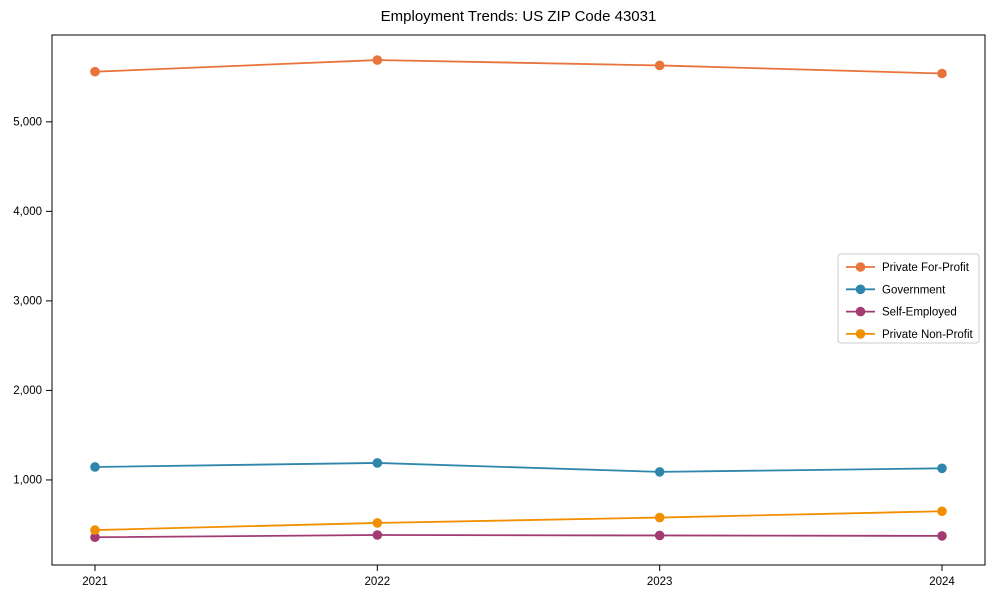 The height and width of the screenshot is (600, 1000). I want to click on data-point-government-2023, so click(659, 472).